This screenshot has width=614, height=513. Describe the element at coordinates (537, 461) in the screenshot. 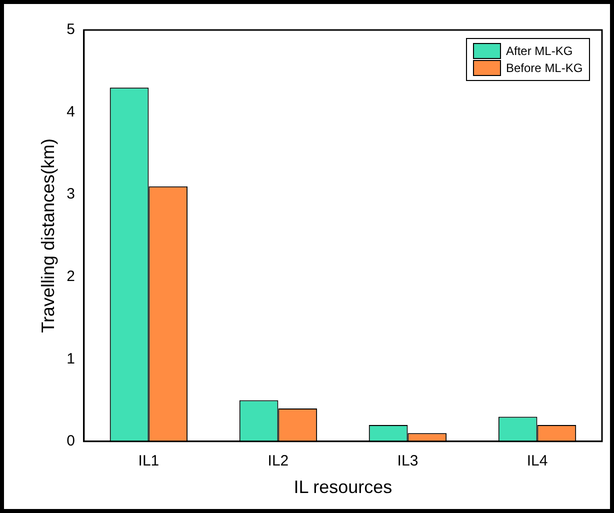

I see `x-tick-label: IL4` at that location.